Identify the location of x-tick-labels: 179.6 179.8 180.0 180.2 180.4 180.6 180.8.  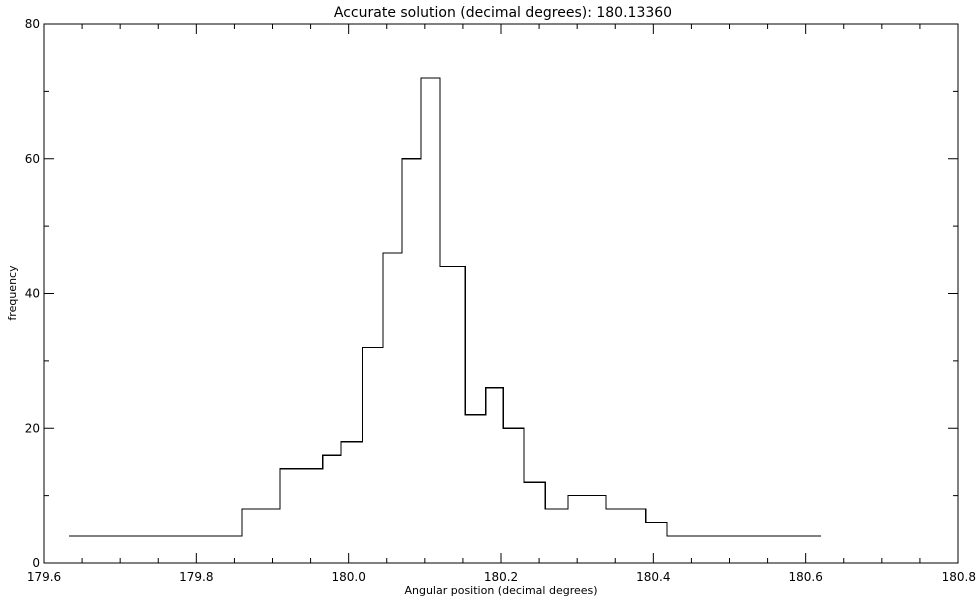
(501, 577).